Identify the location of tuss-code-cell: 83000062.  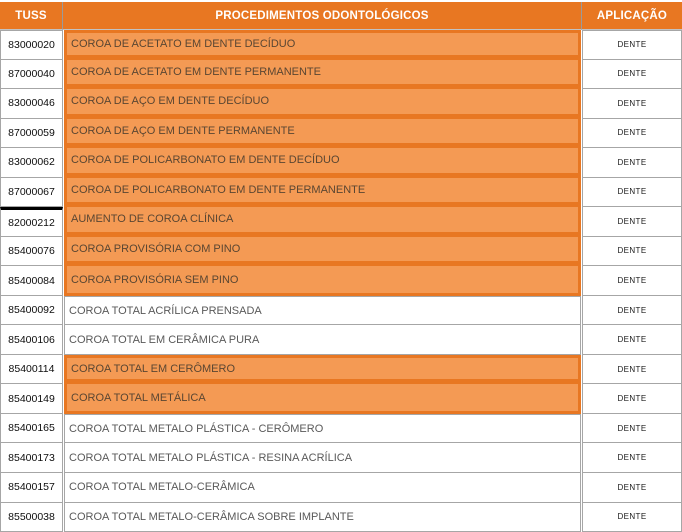
(31, 163).